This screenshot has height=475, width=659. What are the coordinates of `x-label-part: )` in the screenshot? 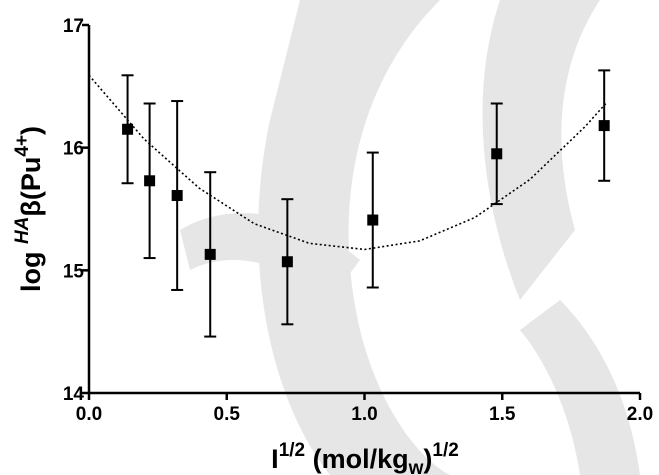 It's located at (427, 459).